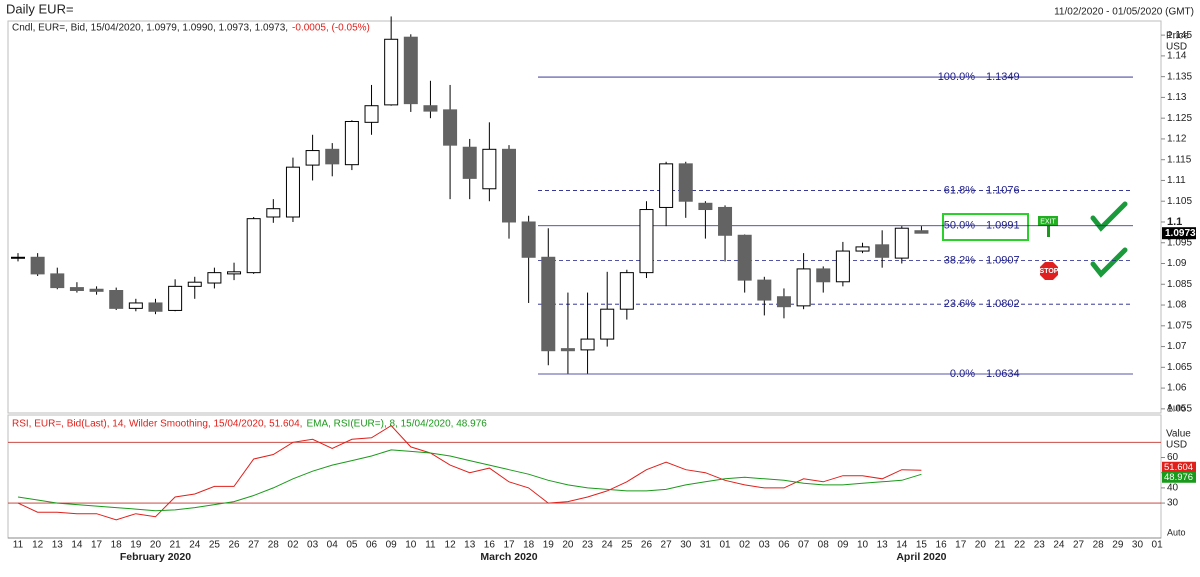 The image size is (1200, 577). What do you see at coordinates (1173, 503) in the screenshot?
I see `y-tick-label: 30` at bounding box center [1173, 503].